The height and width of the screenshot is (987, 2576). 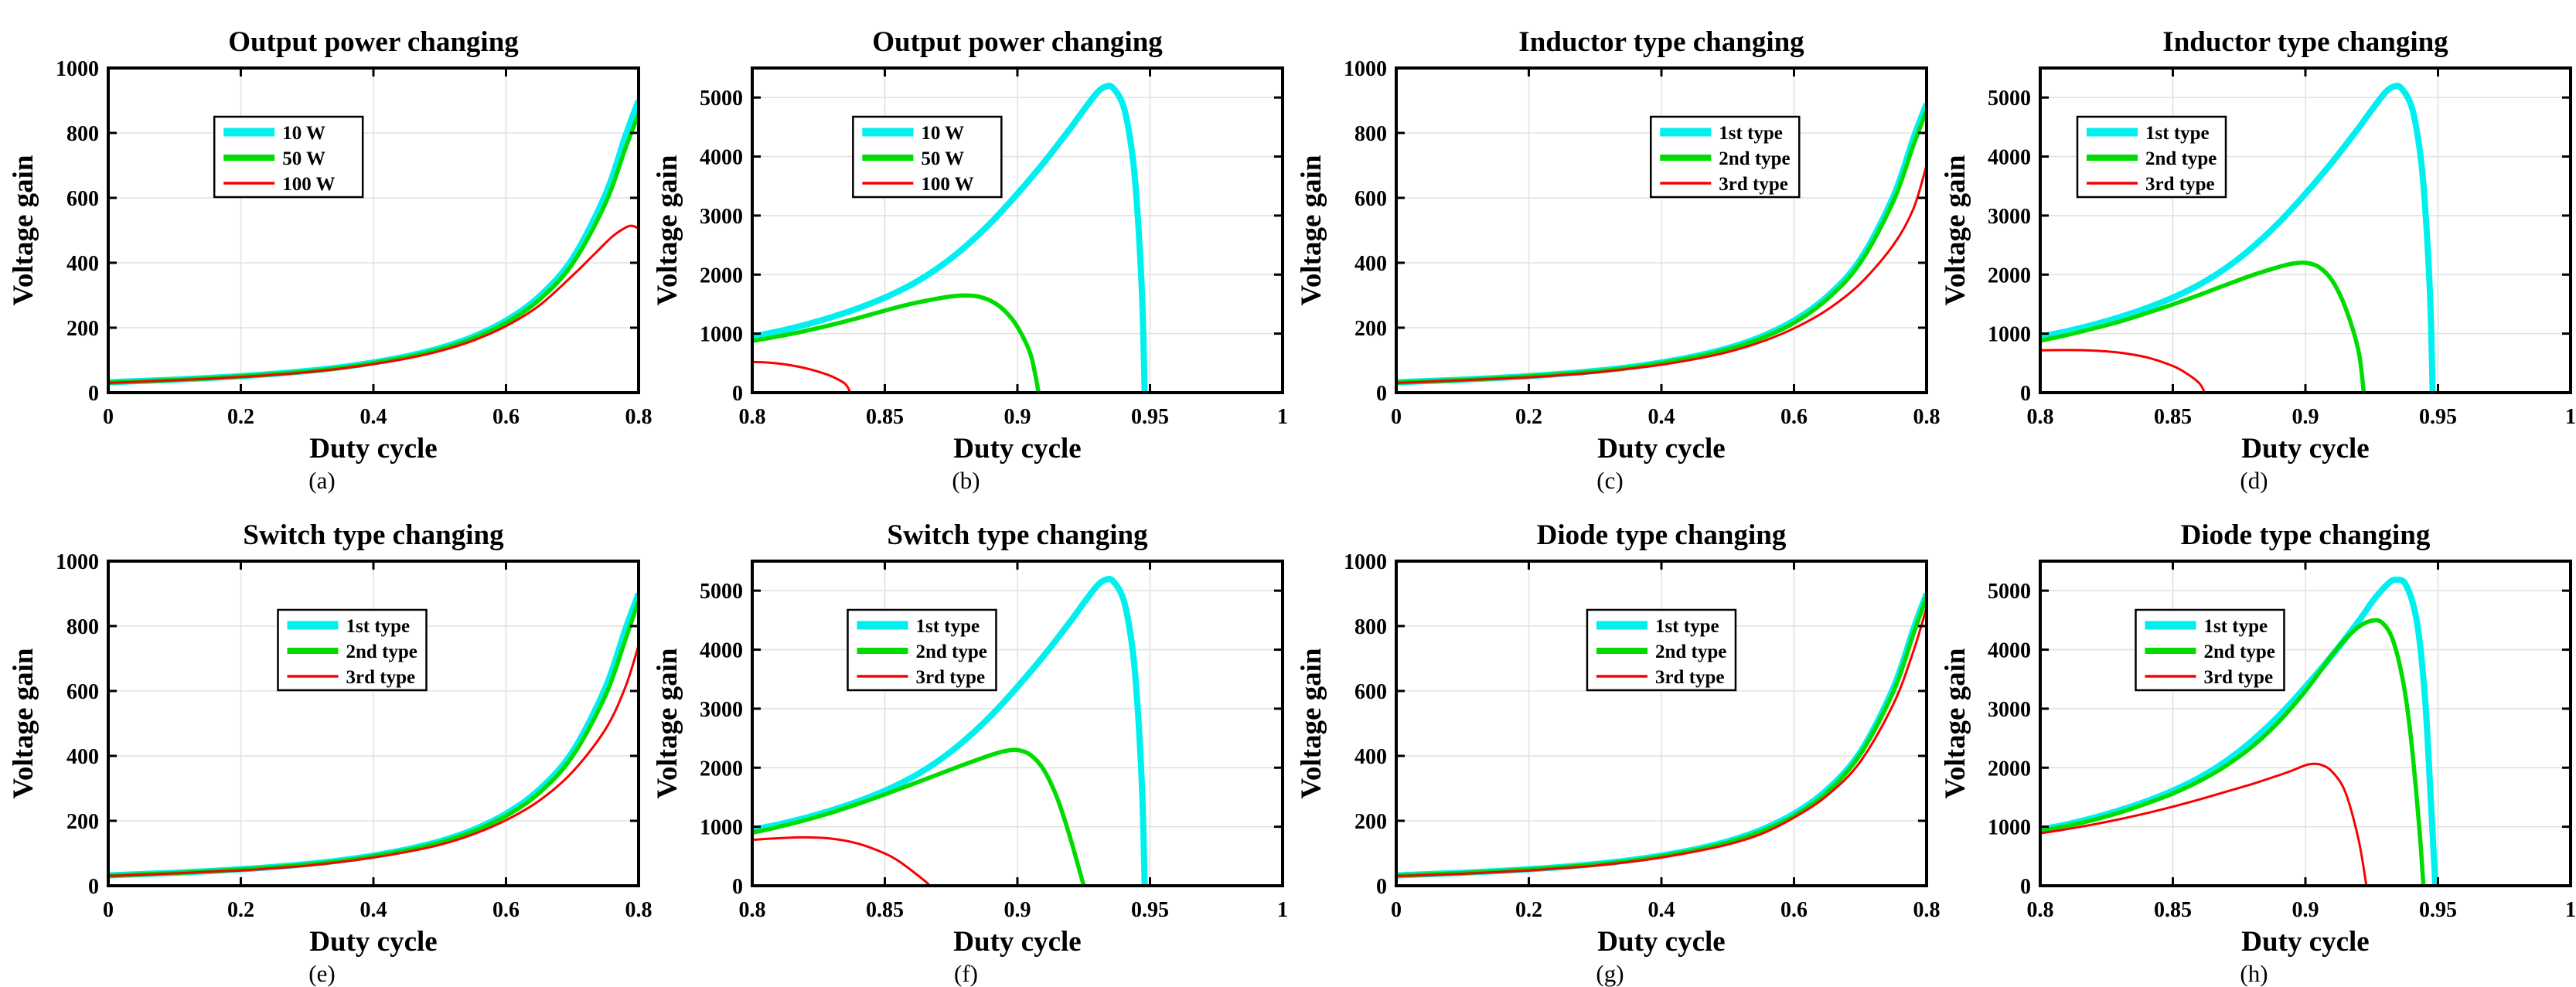 What do you see at coordinates (322, 973) in the screenshot?
I see `chart-caption-e: (e)` at bounding box center [322, 973].